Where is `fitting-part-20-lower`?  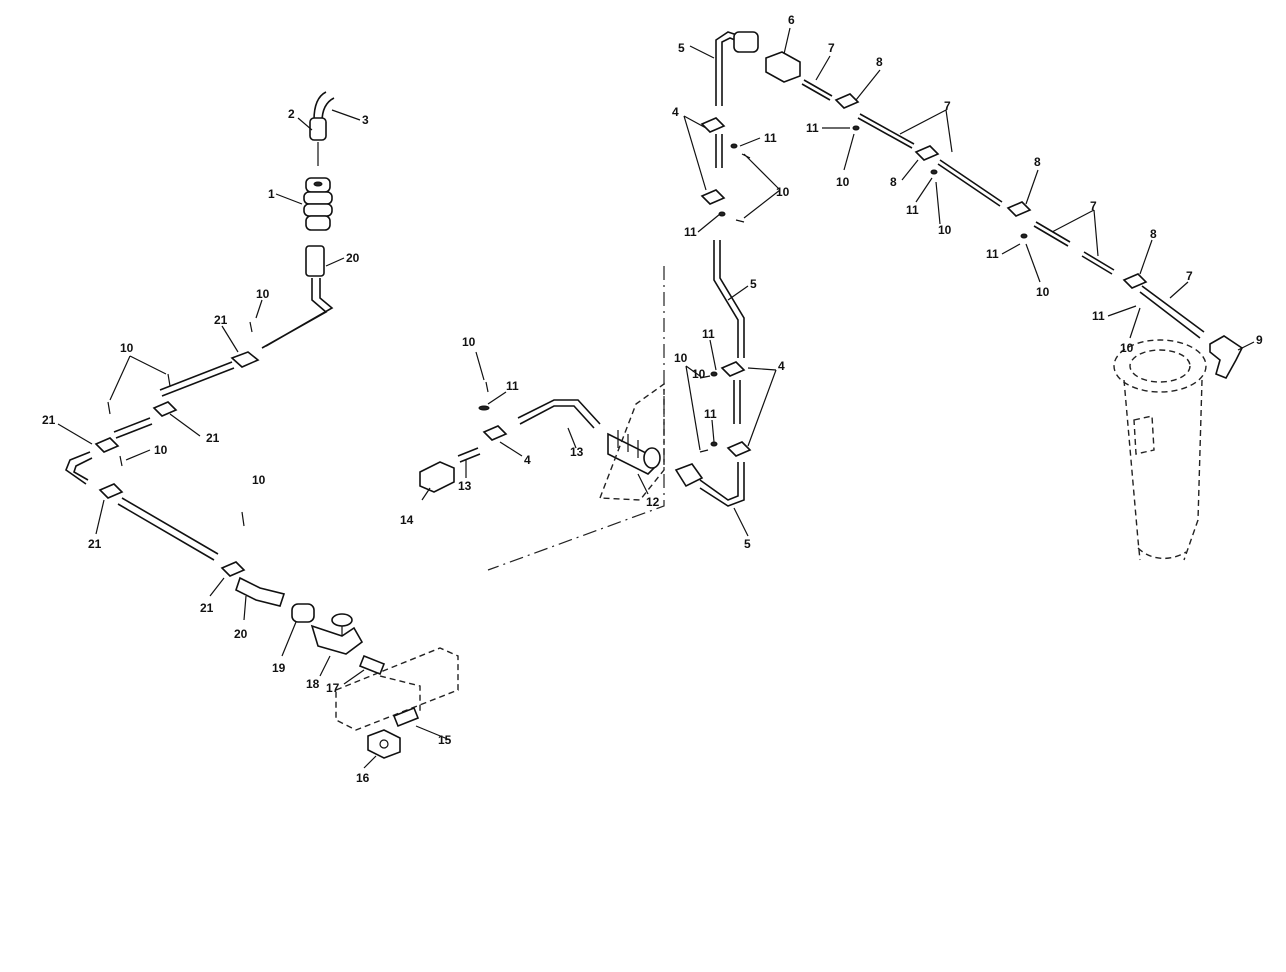 fitting-part-20-lower is located at coordinates (260, 591).